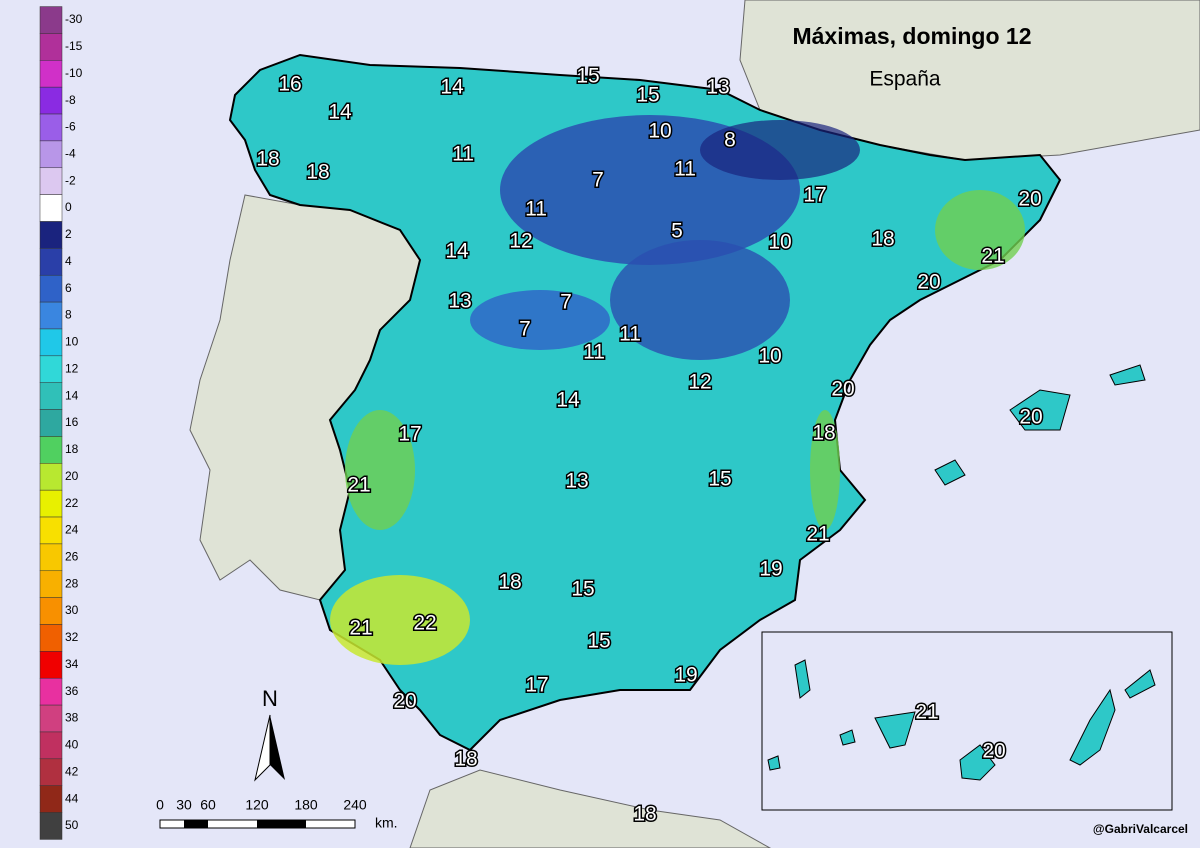  I want to click on legend-label: -2, so click(70, 180).